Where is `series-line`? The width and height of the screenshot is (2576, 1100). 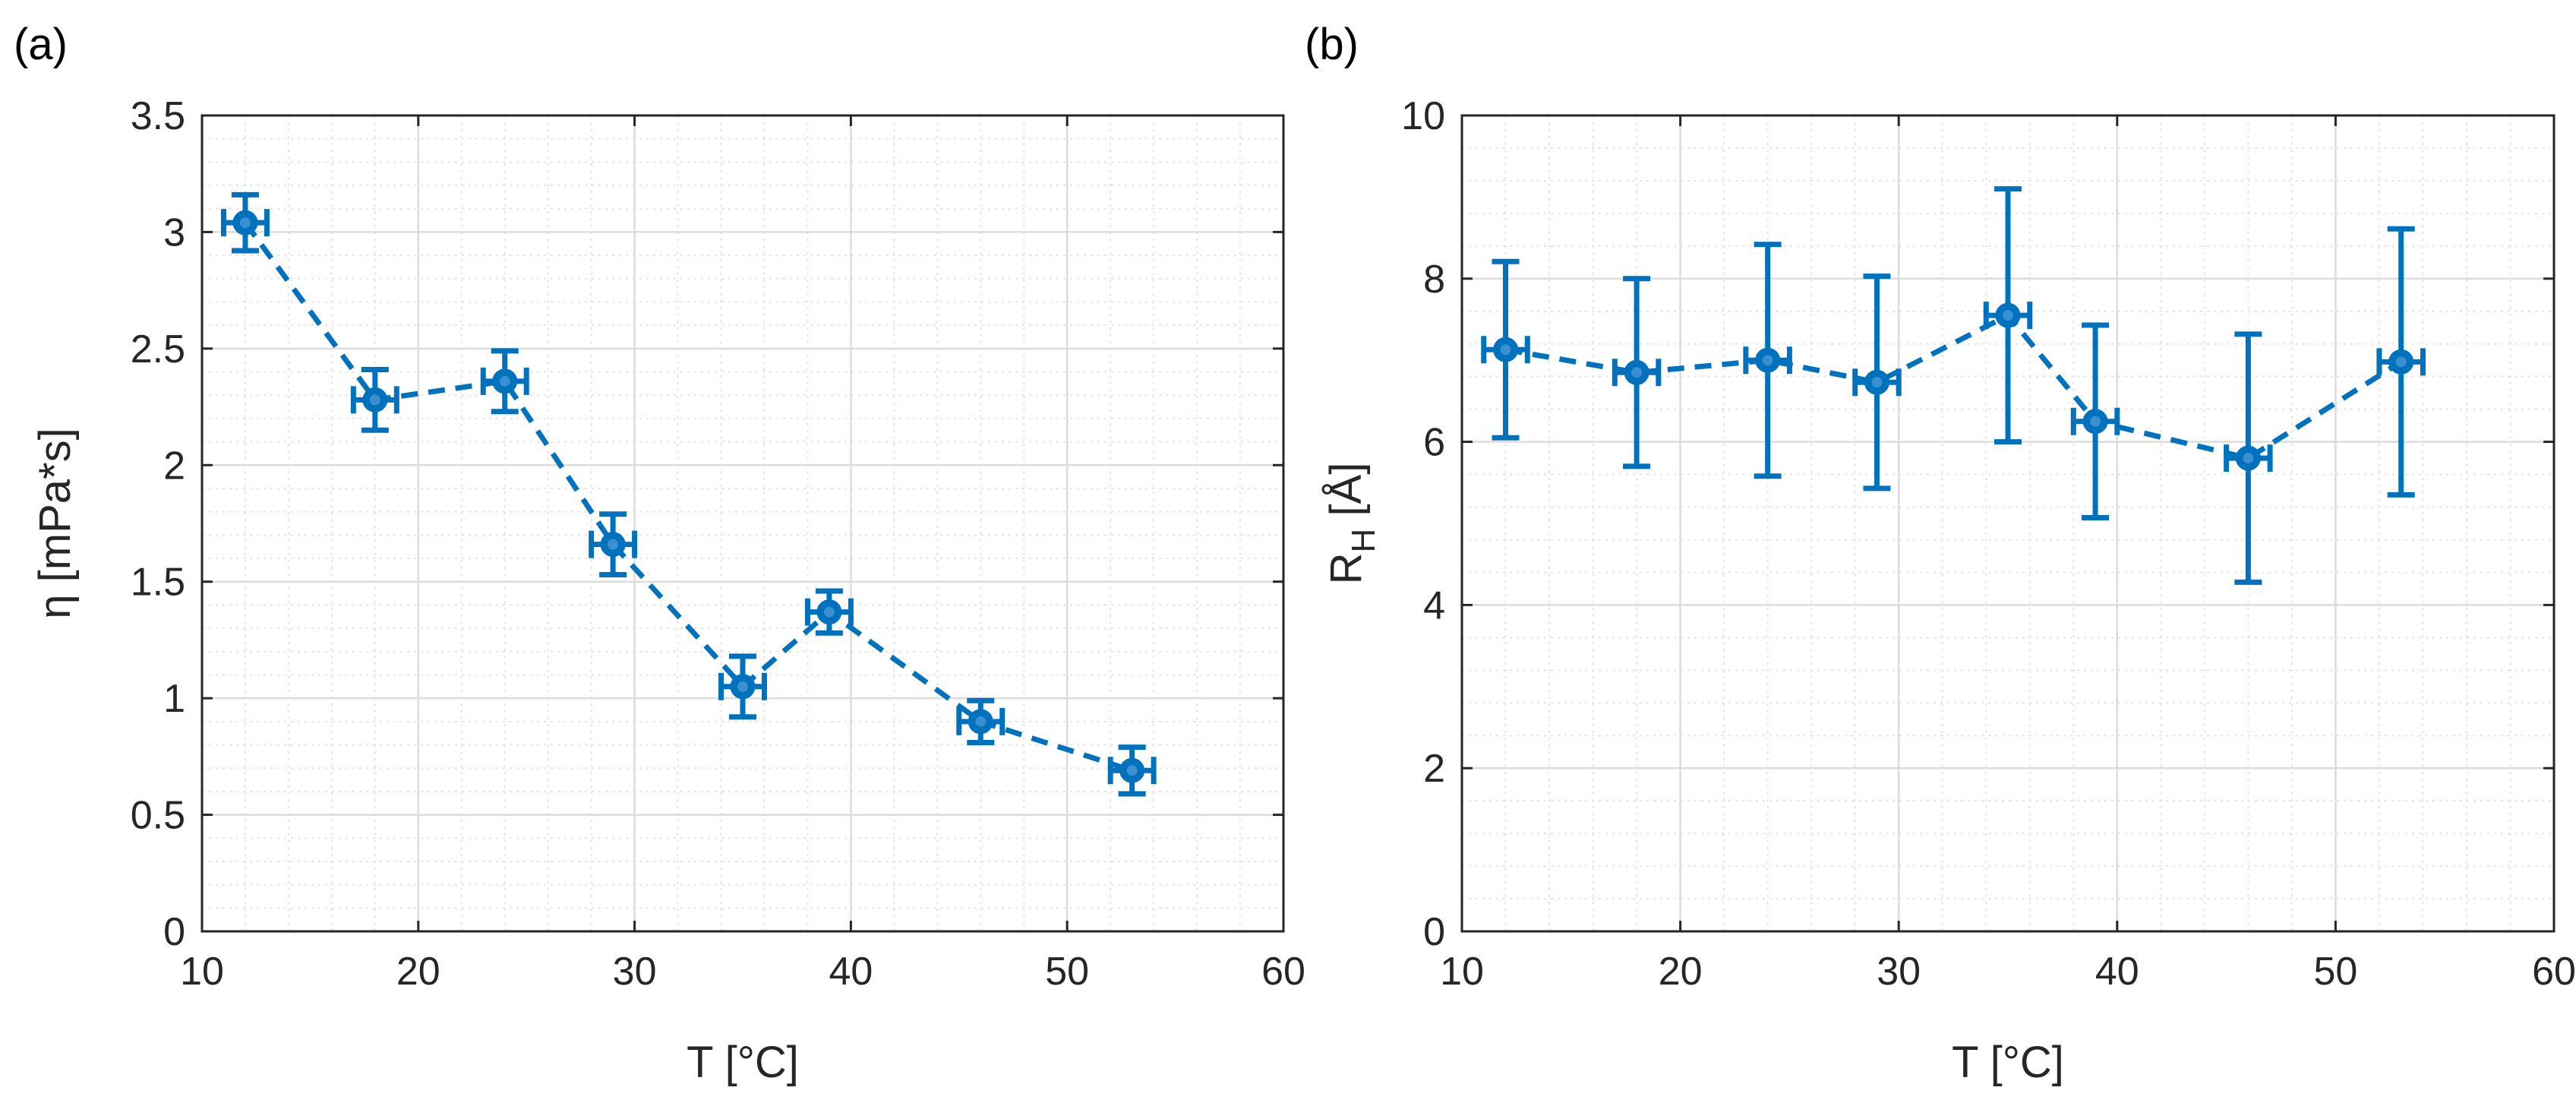
series-line is located at coordinates (1954, 386).